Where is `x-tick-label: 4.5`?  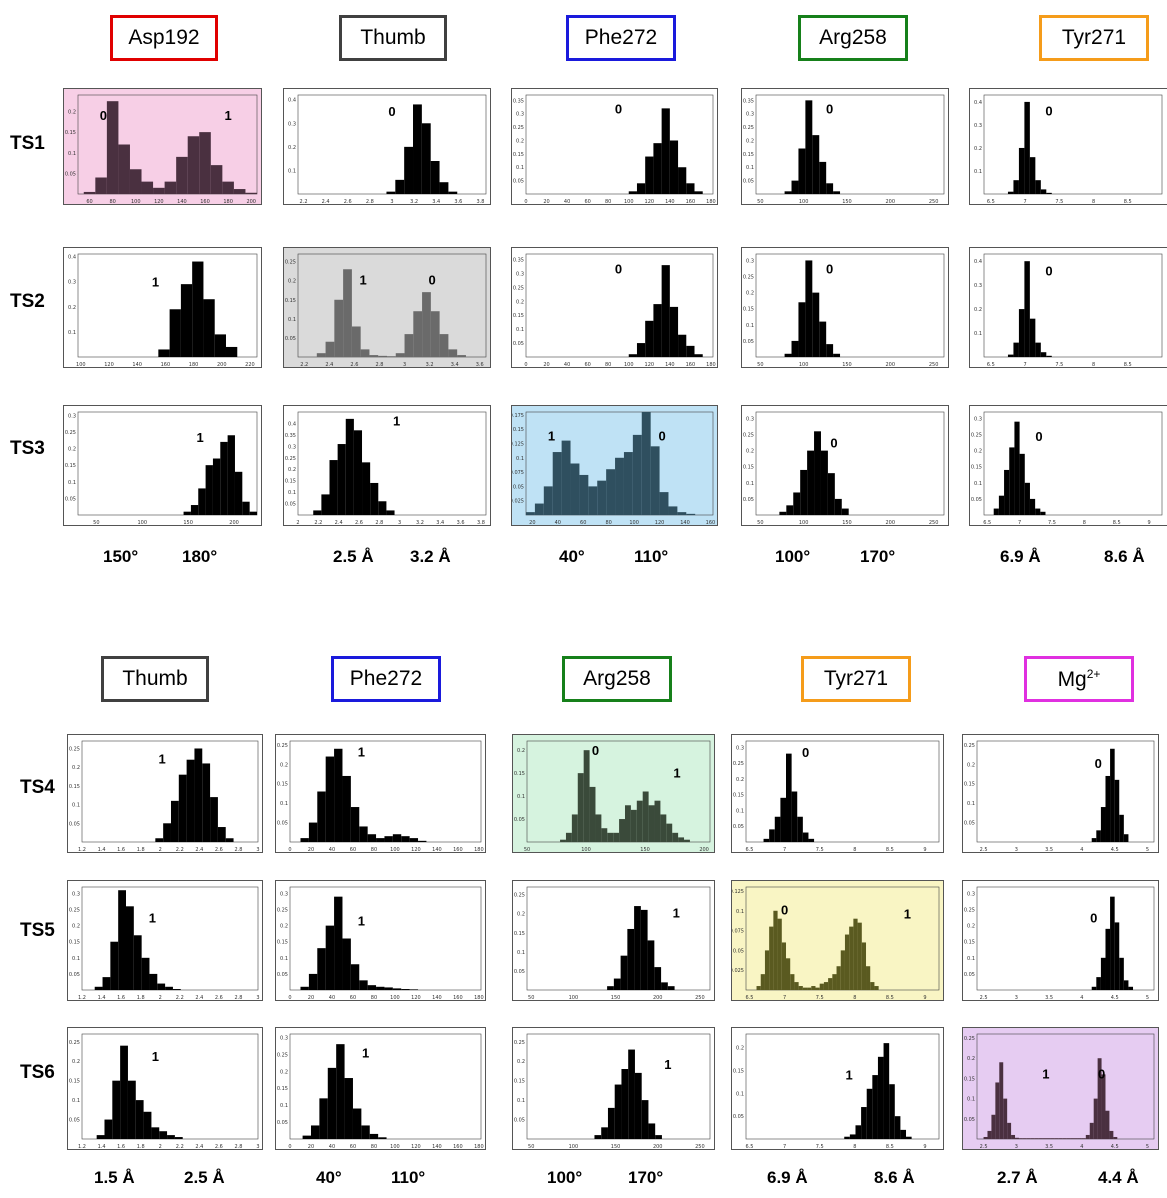
x-tick-label: 4.5 is located at coordinates (1115, 998).